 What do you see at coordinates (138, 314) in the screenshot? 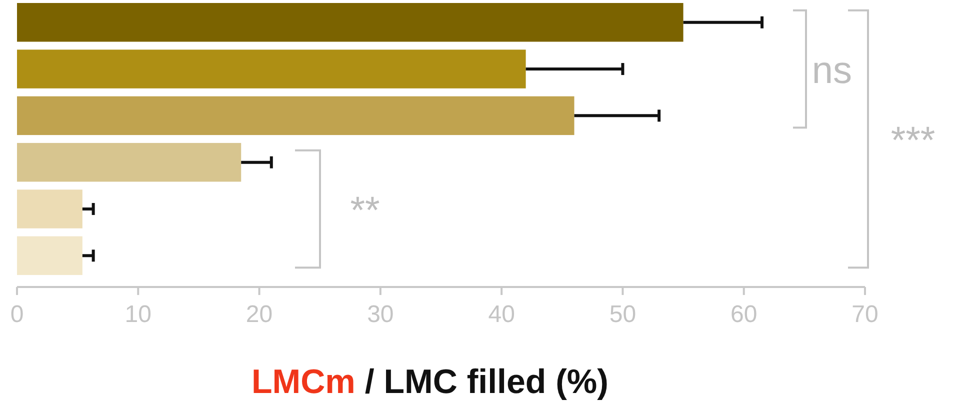
I see `x-tick-label: 10` at bounding box center [138, 314].